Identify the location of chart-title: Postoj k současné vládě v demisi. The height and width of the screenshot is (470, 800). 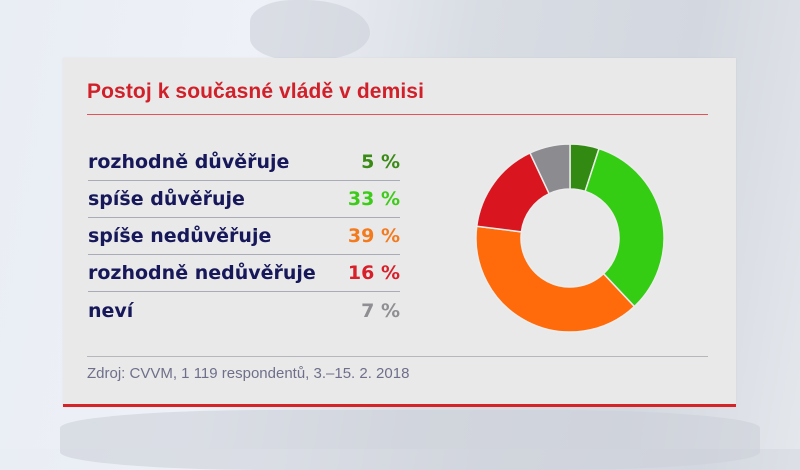
(256, 91).